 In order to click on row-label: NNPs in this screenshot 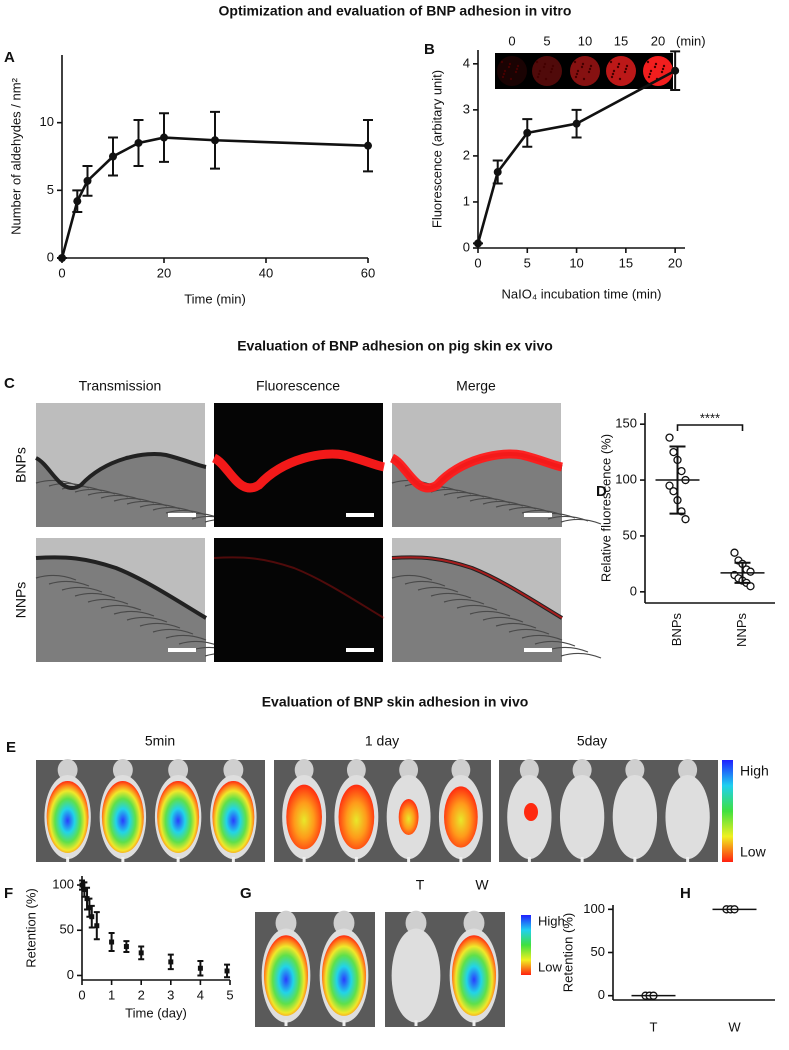, I will do `click(21, 600)`.